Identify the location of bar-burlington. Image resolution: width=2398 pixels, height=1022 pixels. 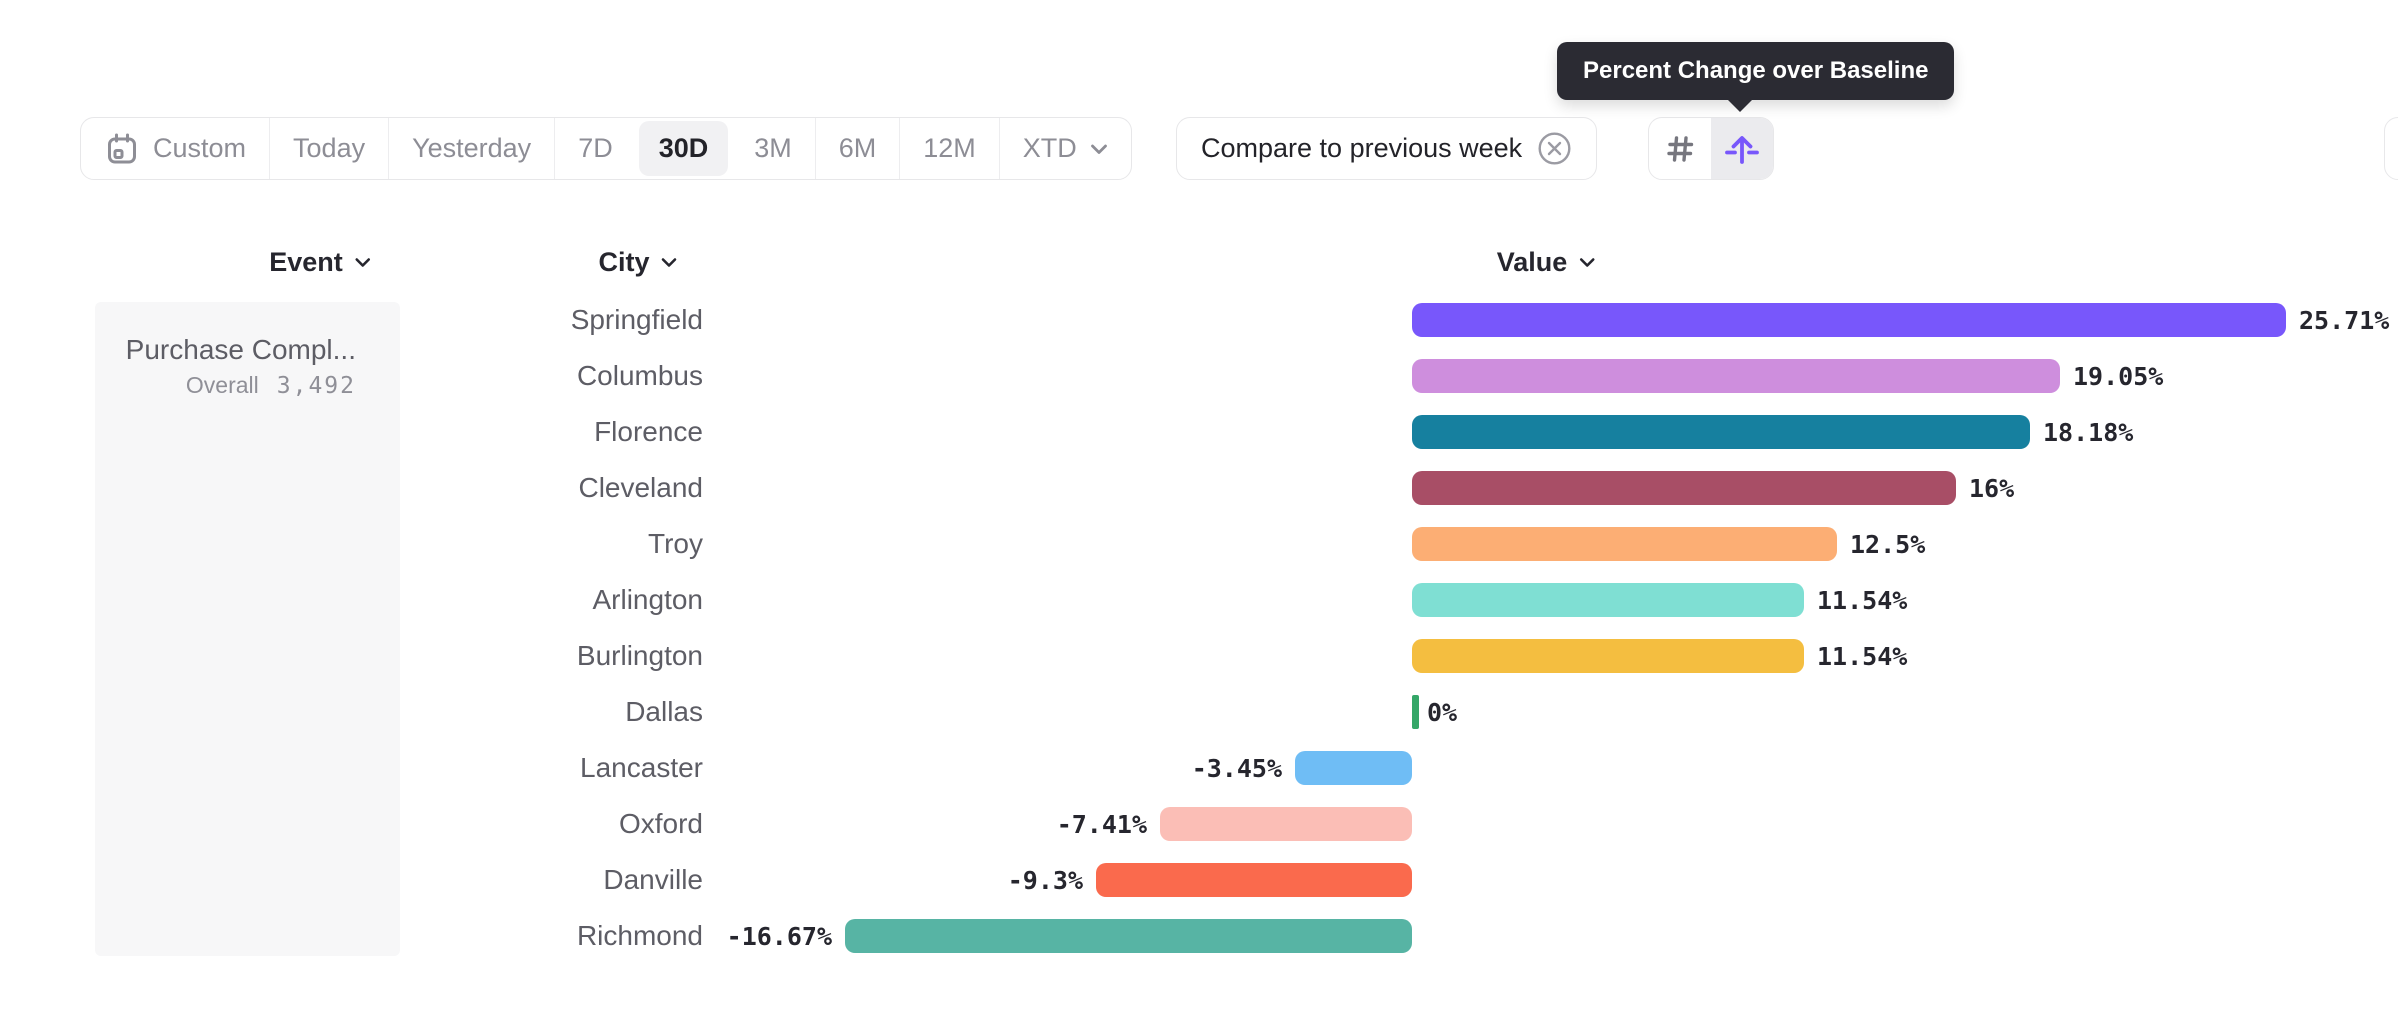
(1608, 656).